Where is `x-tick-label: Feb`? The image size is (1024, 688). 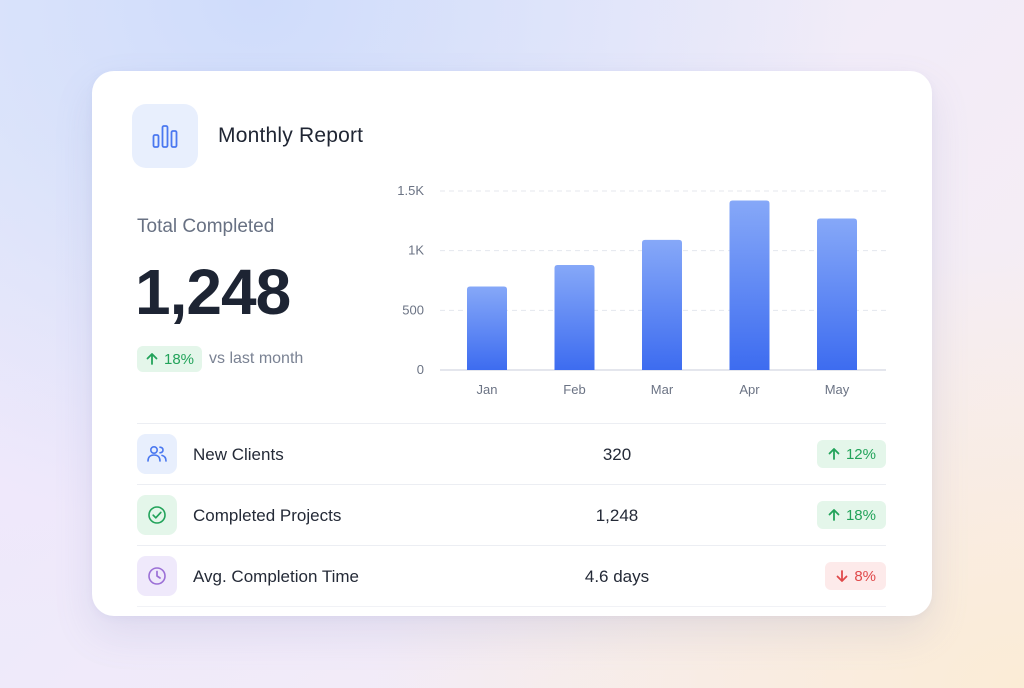 x-tick-label: Feb is located at coordinates (574, 389).